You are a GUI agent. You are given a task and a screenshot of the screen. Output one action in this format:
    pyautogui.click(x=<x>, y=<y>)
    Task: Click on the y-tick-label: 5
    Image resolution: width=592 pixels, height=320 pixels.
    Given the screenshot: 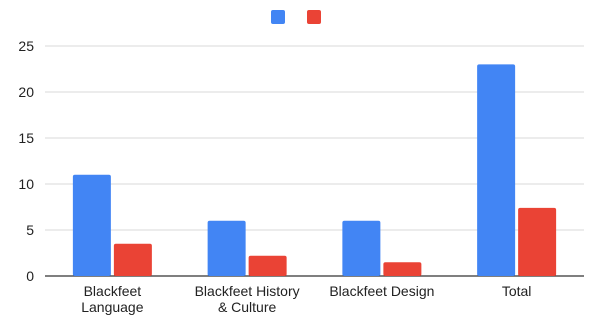 What is the action you would take?
    pyautogui.click(x=30, y=230)
    